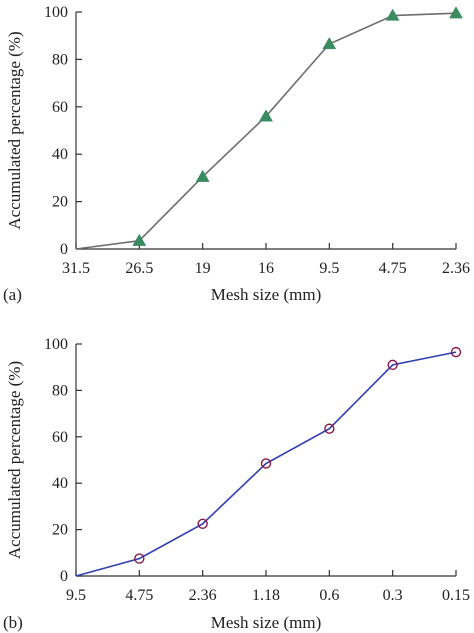 The height and width of the screenshot is (633, 474). Describe the element at coordinates (329, 595) in the screenshot. I see `x-tick-label: 0.6` at that location.